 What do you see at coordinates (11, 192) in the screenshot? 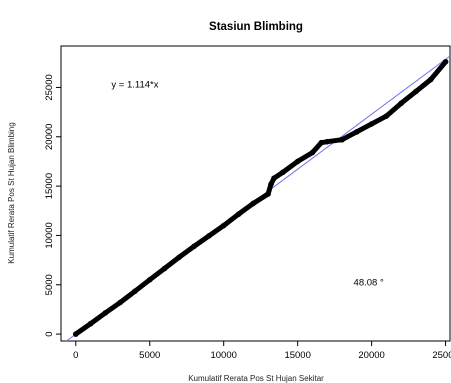
I see `y-axis-label: Kumulatif Rerata Pos St Hujan Blimbing` at bounding box center [11, 192].